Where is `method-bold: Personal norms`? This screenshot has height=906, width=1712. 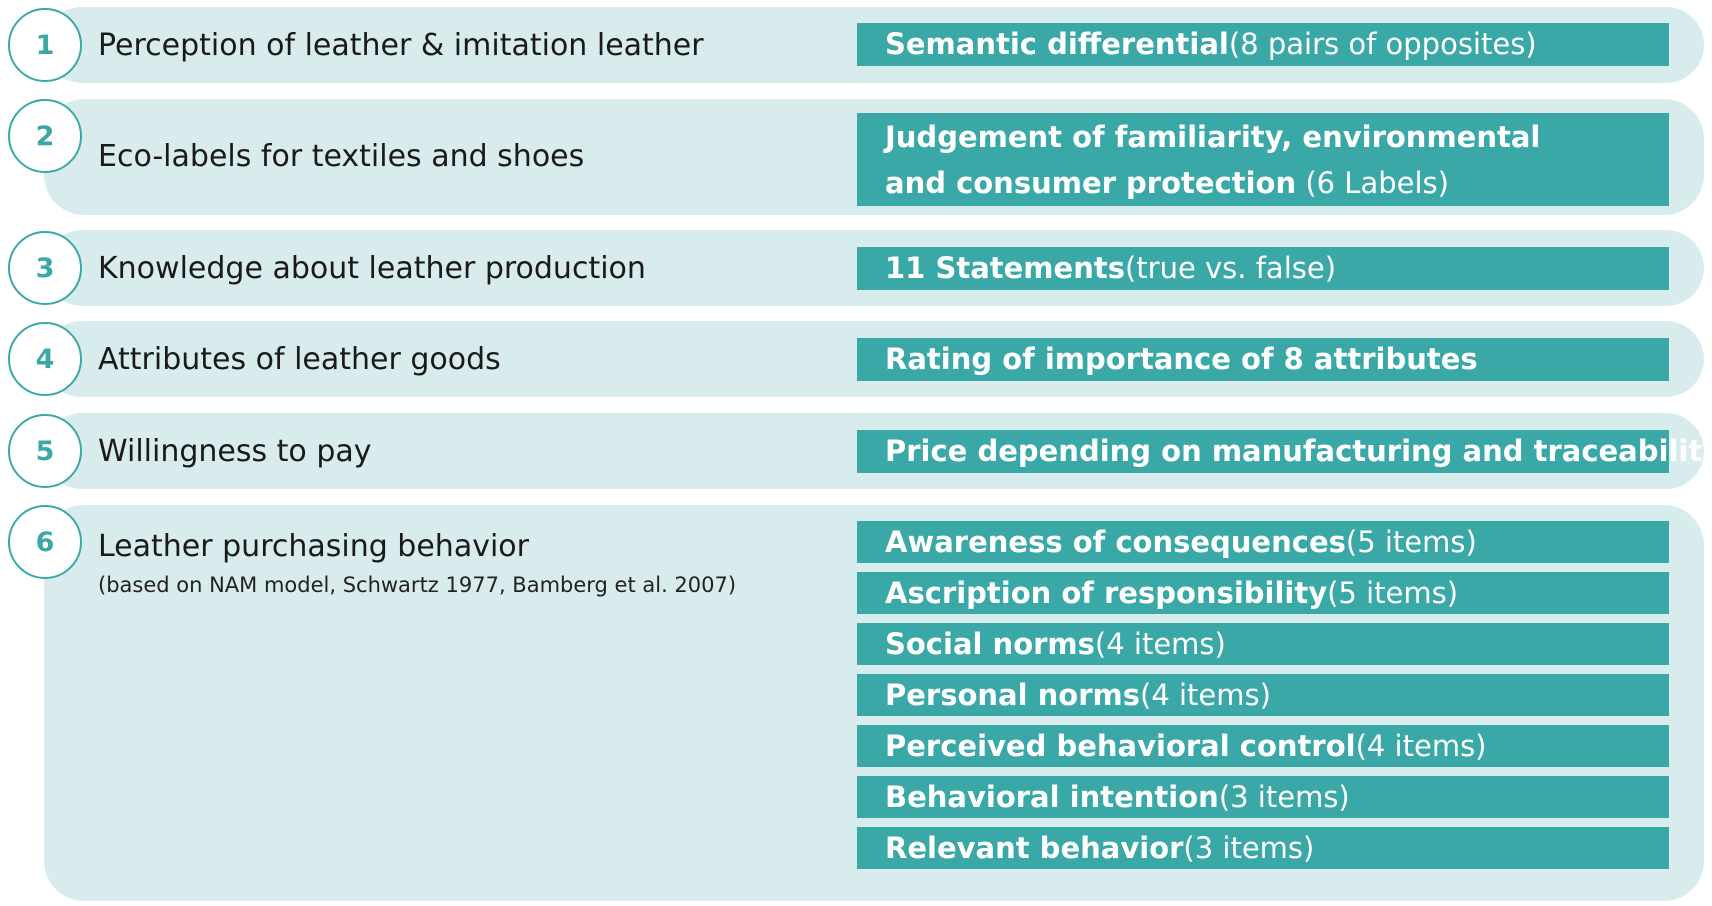 method-bold: Personal norms is located at coordinates (1013, 694).